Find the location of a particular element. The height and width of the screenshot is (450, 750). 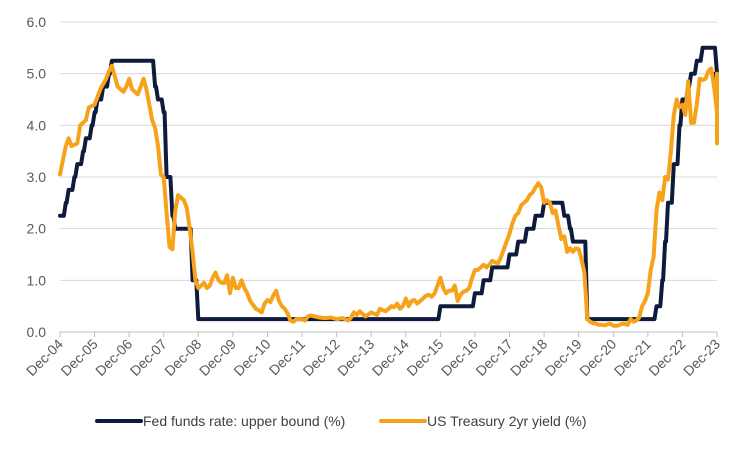

y-tick-label: 1.0 is located at coordinates (37, 280).